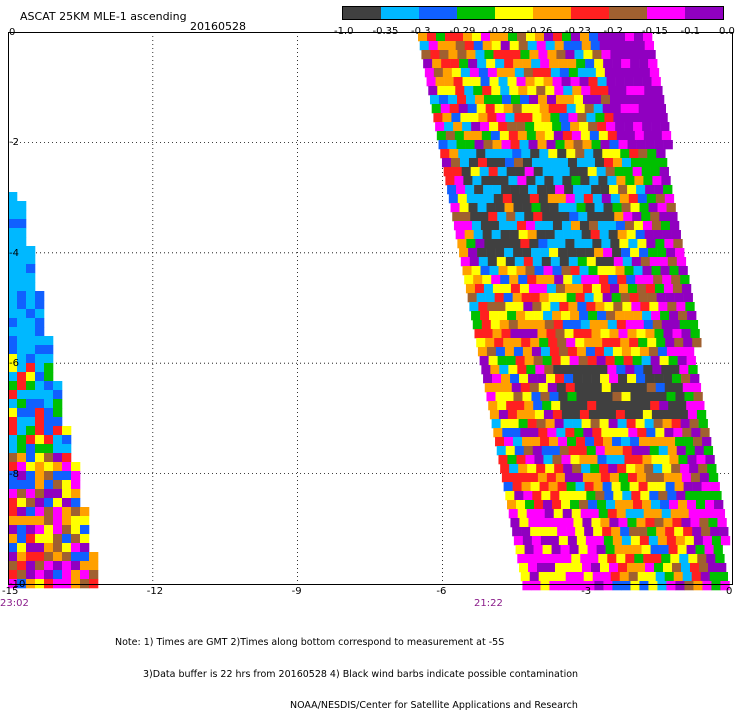  Describe the element at coordinates (488, 603) in the screenshot. I see `time-label: 21:22` at that location.